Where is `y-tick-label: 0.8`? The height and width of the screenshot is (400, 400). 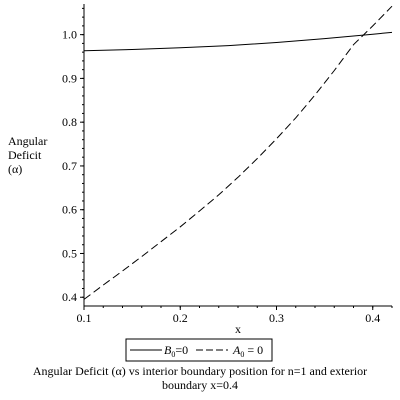
y-tick-label: 0.8 is located at coordinates (69, 122).